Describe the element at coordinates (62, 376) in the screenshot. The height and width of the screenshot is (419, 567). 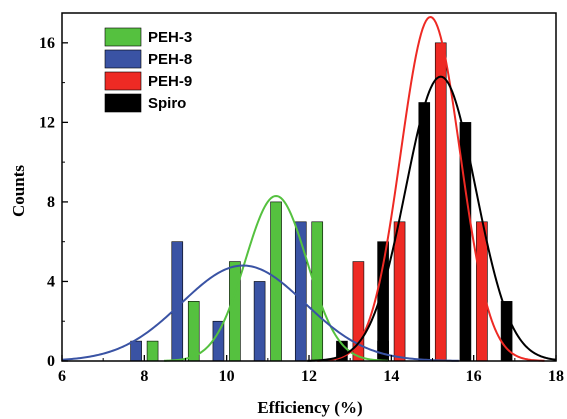
I see `x-tick-label-6: 6` at that location.